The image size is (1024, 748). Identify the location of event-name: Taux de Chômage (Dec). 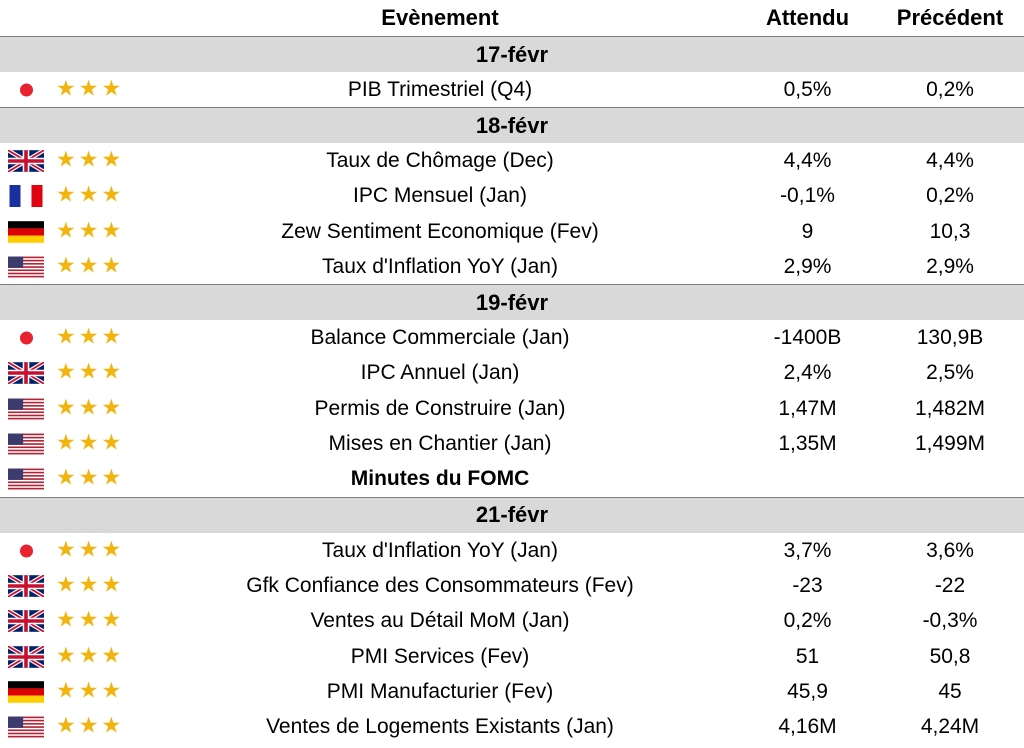
(440, 160).